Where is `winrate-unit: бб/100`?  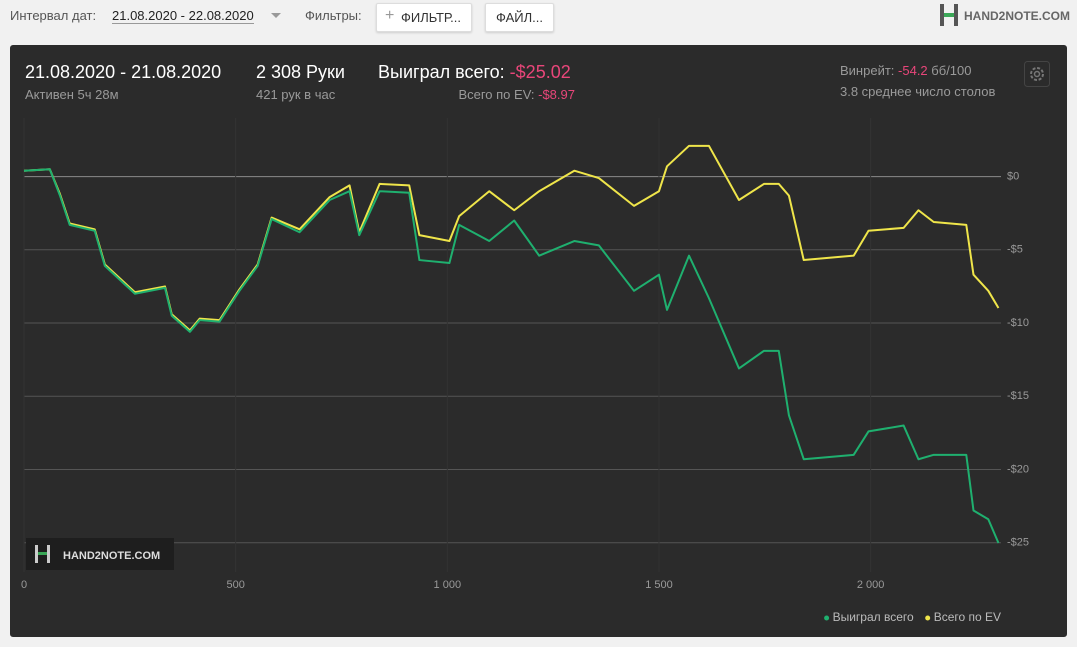
winrate-unit: бб/100 is located at coordinates (951, 70).